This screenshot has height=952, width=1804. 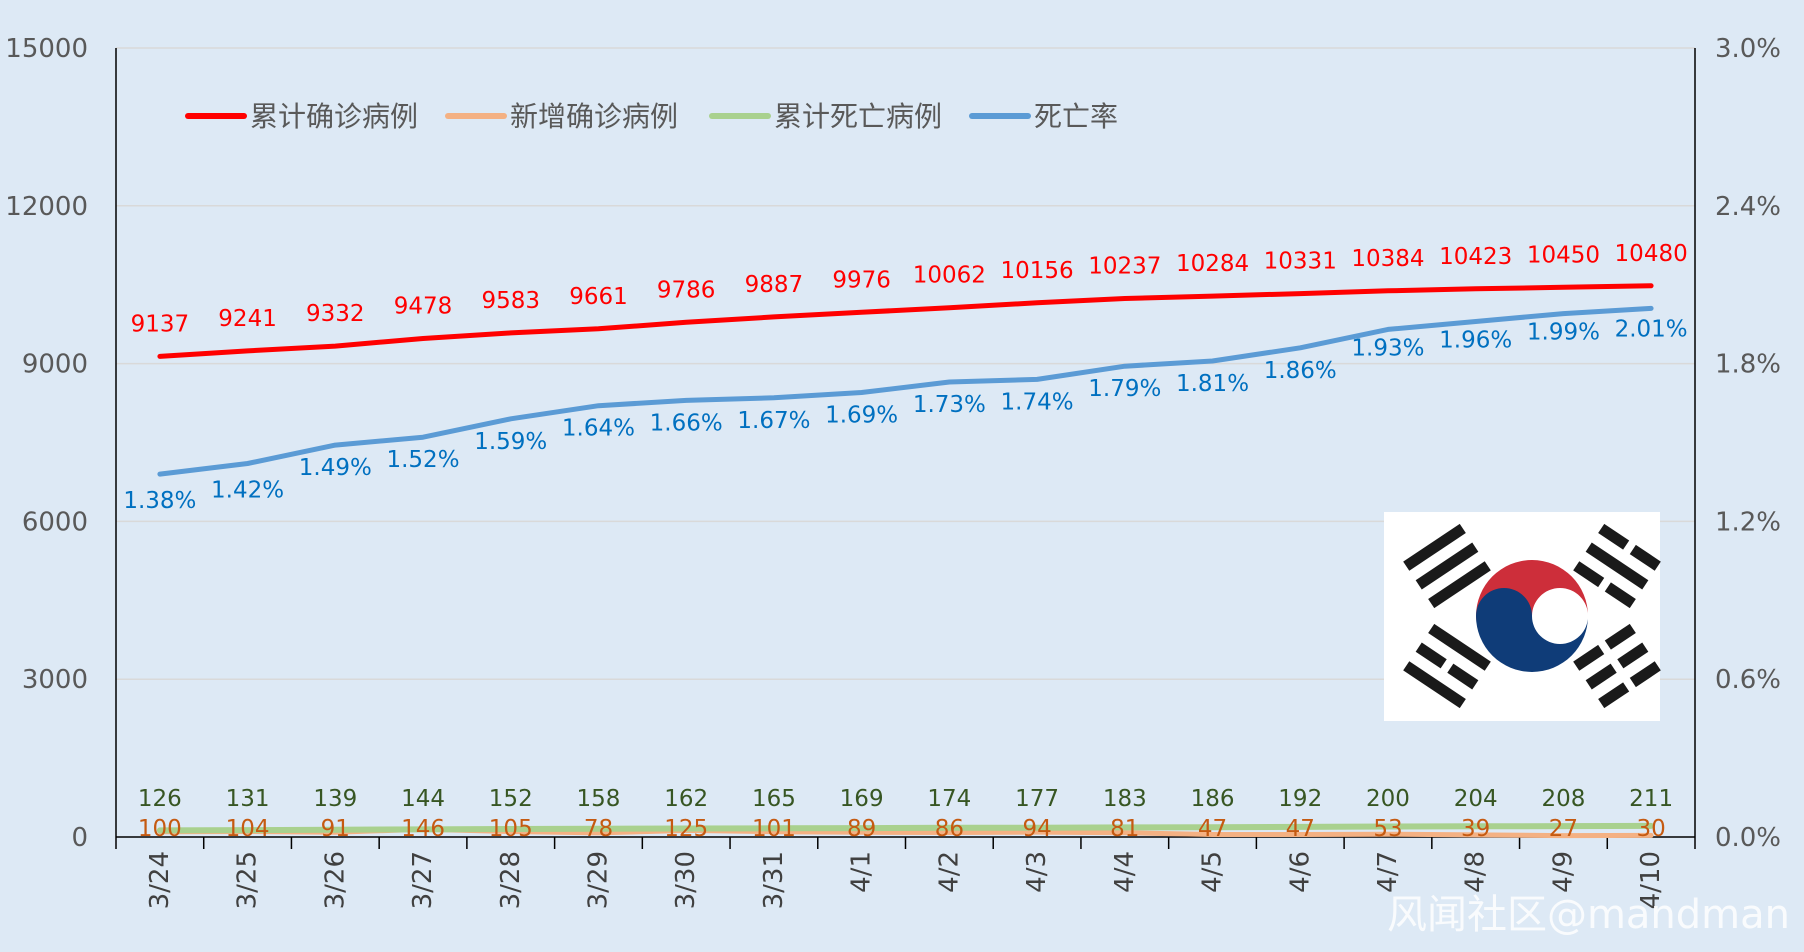 What do you see at coordinates (1475, 257) in the screenshot?
I see `data-label-cumulative-cases: 10423` at bounding box center [1475, 257].